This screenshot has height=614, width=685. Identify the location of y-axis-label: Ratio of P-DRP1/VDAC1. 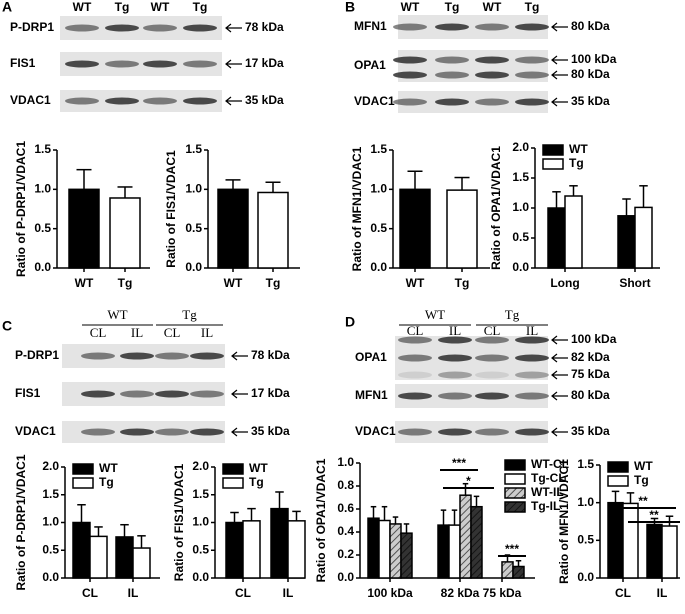
(21, 522).